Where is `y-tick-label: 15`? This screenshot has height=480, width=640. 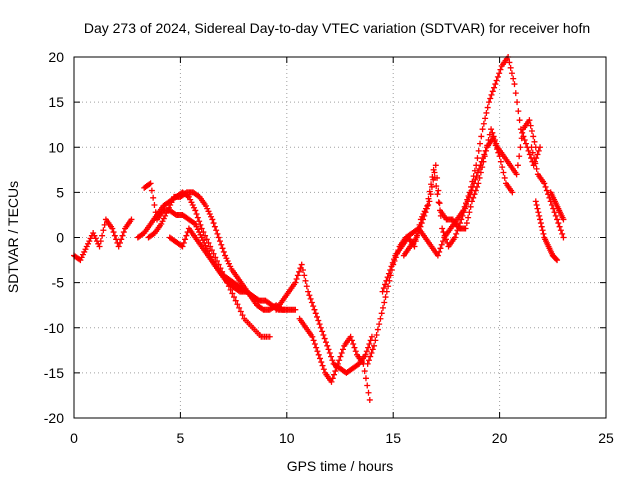
y-tick-label: 15 is located at coordinates (56, 102).